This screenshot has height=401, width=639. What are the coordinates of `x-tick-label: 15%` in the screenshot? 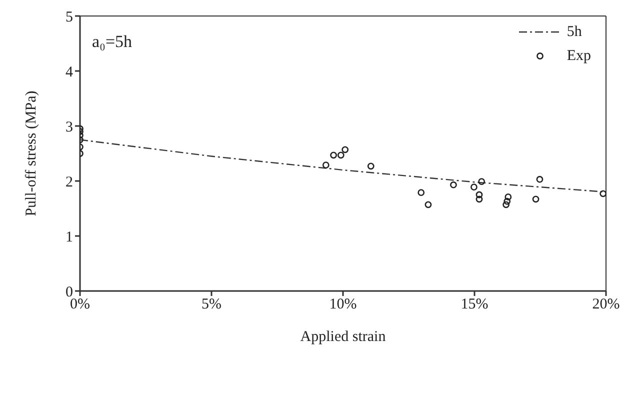 It's located at (474, 304).